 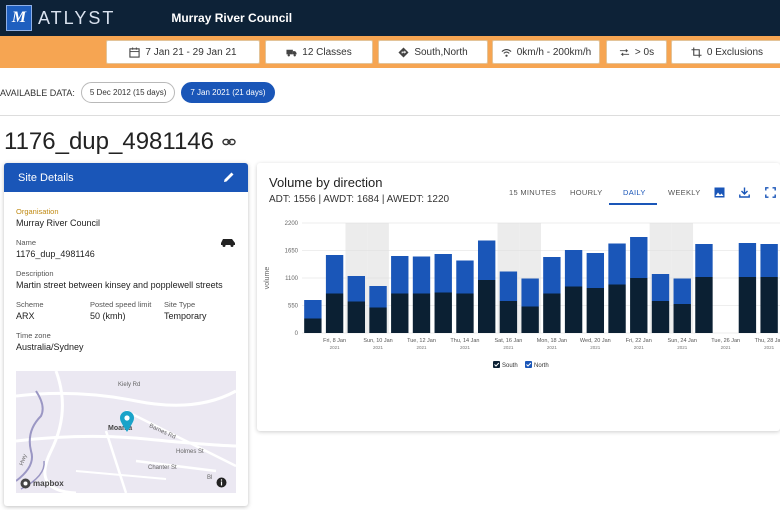 What do you see at coordinates (109, 141) in the screenshot?
I see `site-title-text: 1176_dup_4981146` at bounding box center [109, 141].